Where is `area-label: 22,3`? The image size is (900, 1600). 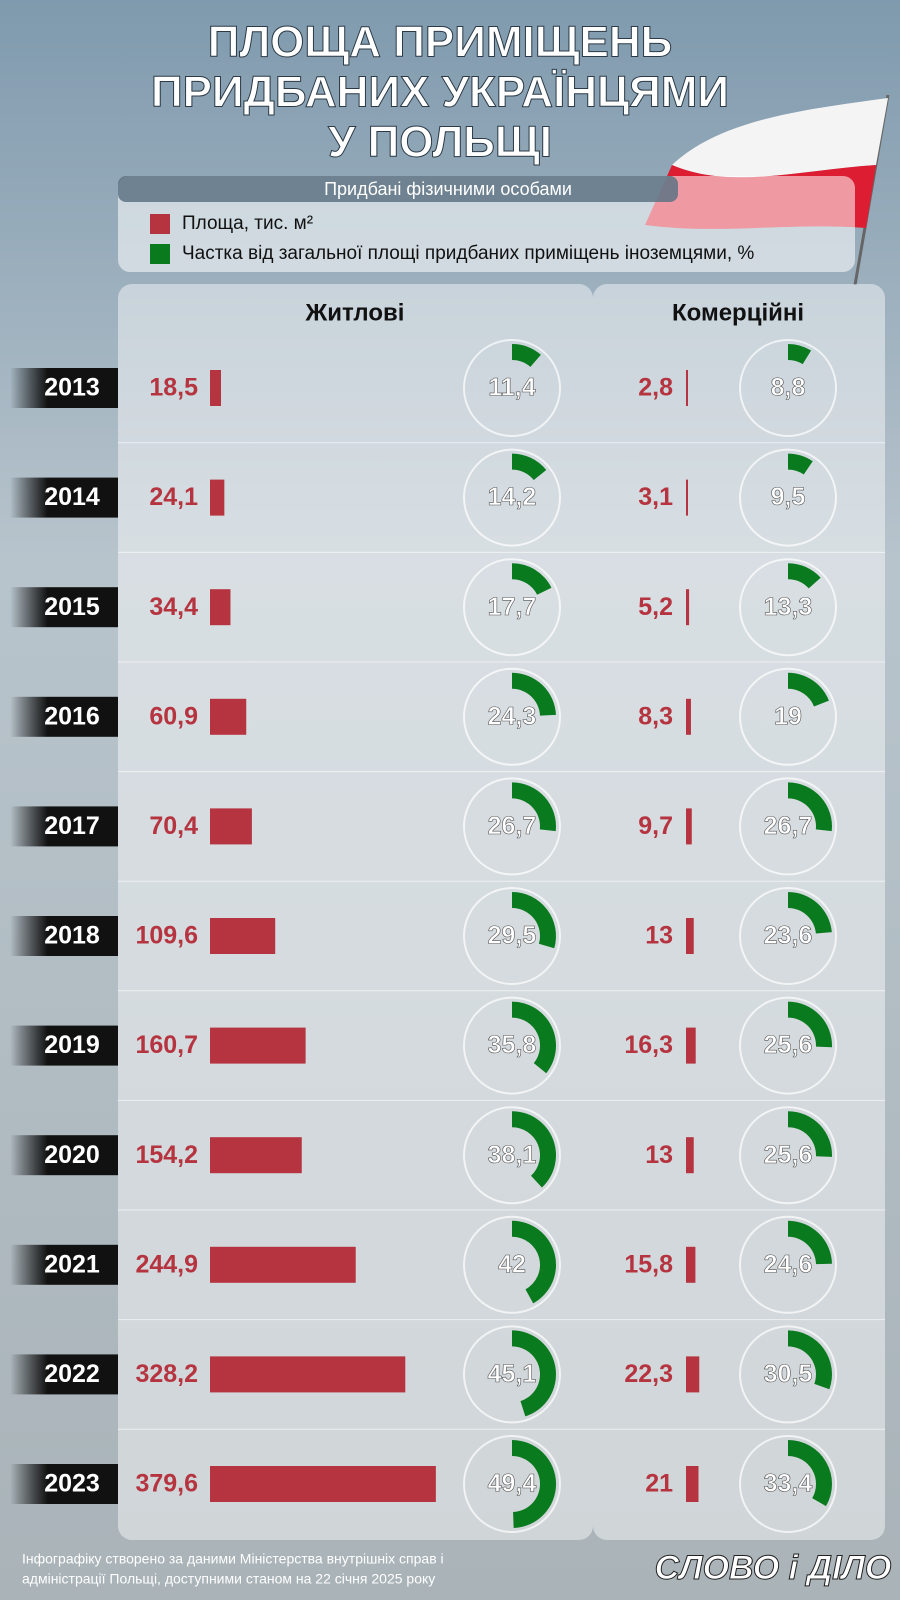
area-label: 22,3 is located at coordinates (648, 1374).